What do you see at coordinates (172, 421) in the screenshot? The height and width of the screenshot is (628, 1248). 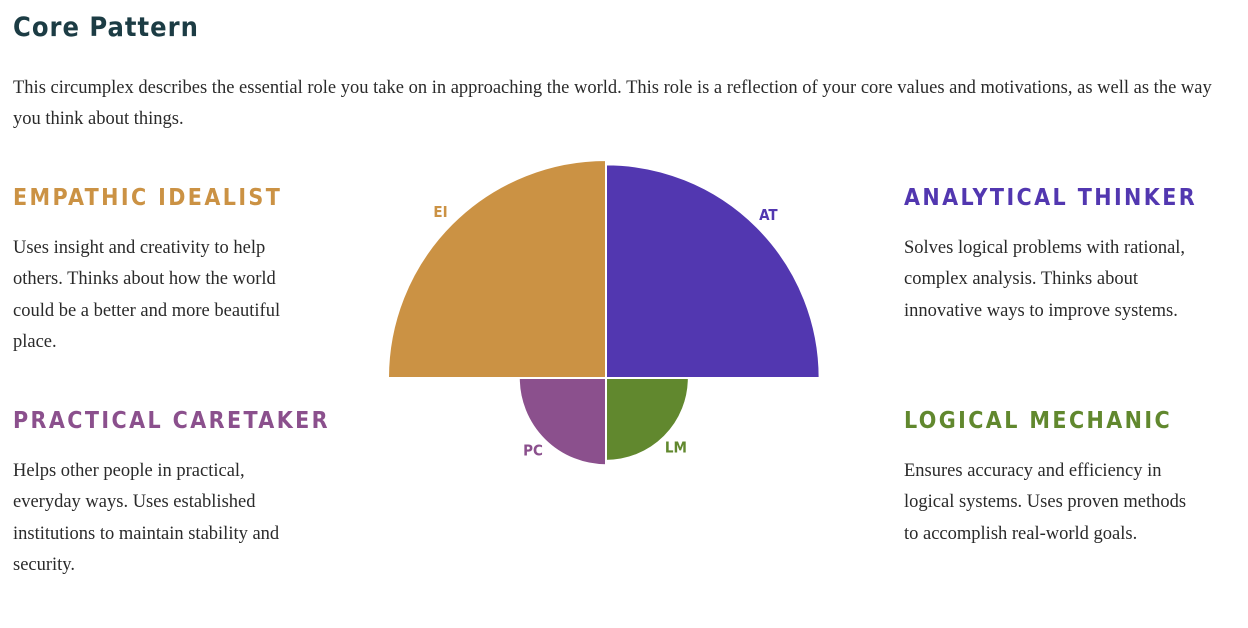 I see `practical-caretaker-title: PRACTICAL CARETAKER` at bounding box center [172, 421].